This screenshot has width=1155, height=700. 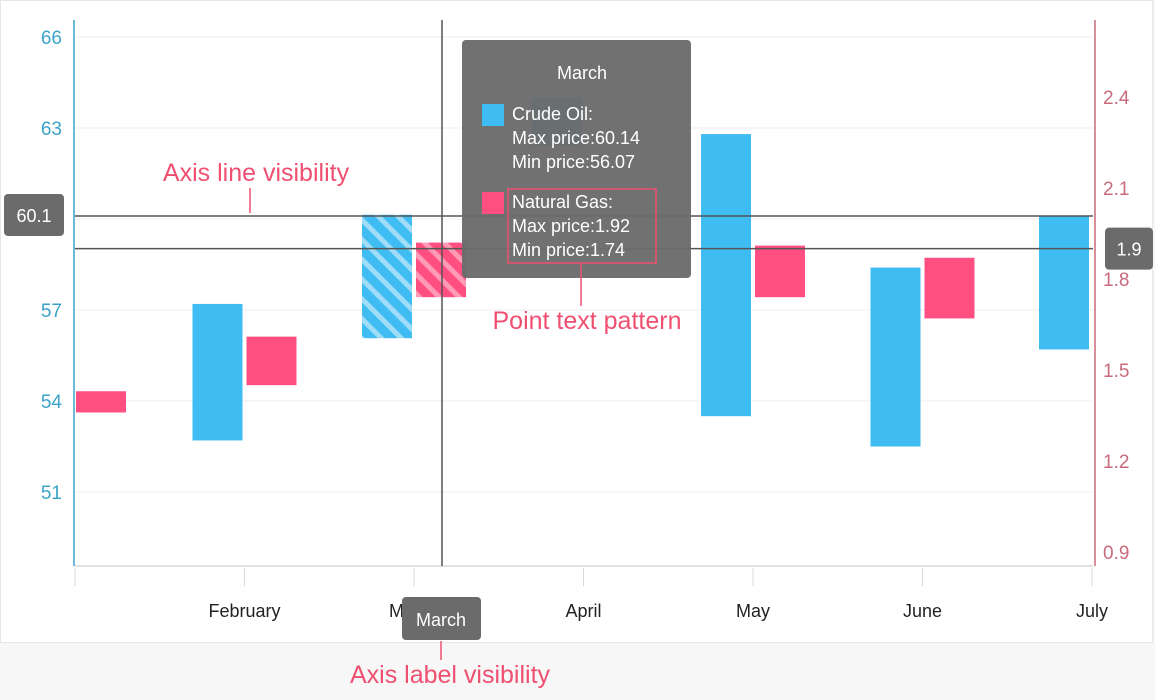 I want to click on right-axis-value-badge, so click(x=1129, y=248).